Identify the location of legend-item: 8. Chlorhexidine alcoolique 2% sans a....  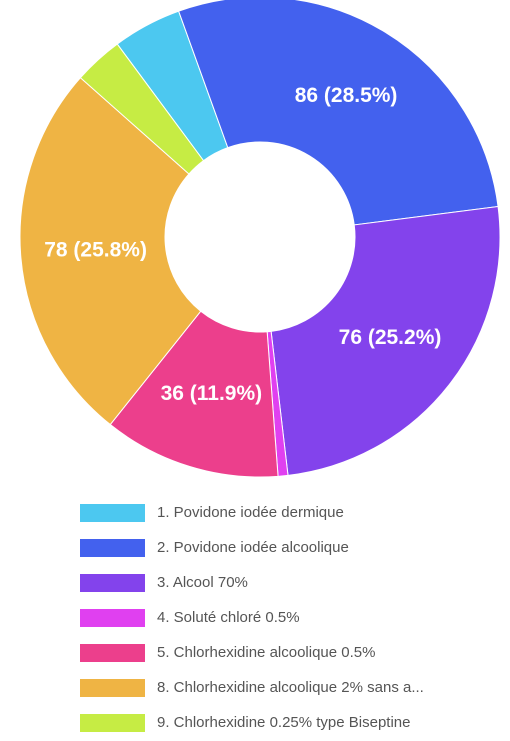
(252, 688).